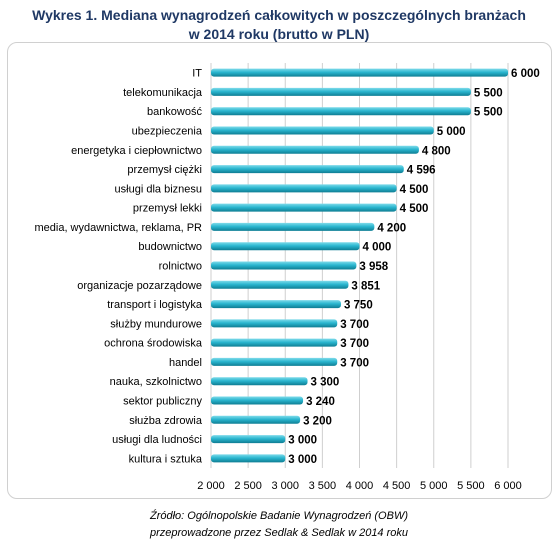  Describe the element at coordinates (525, 74) in the screenshot. I see `value-label: 6 000` at that location.